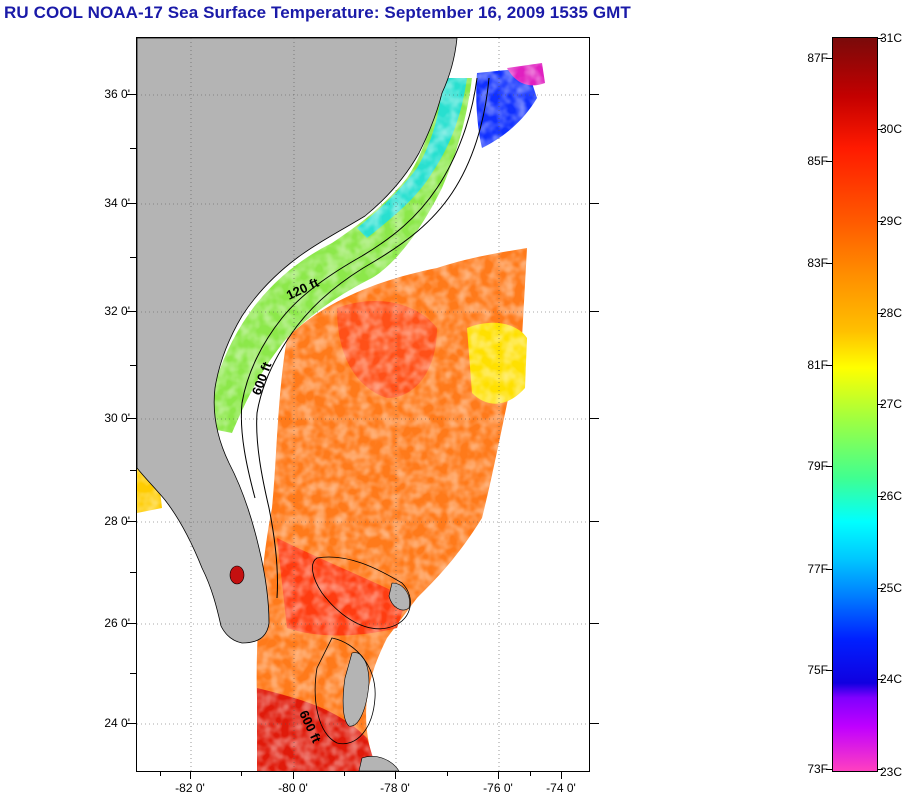 Image resolution: width=913 pixels, height=801 pixels. Describe the element at coordinates (379, 763) in the screenshot. I see `land-cuba-edge` at that location.